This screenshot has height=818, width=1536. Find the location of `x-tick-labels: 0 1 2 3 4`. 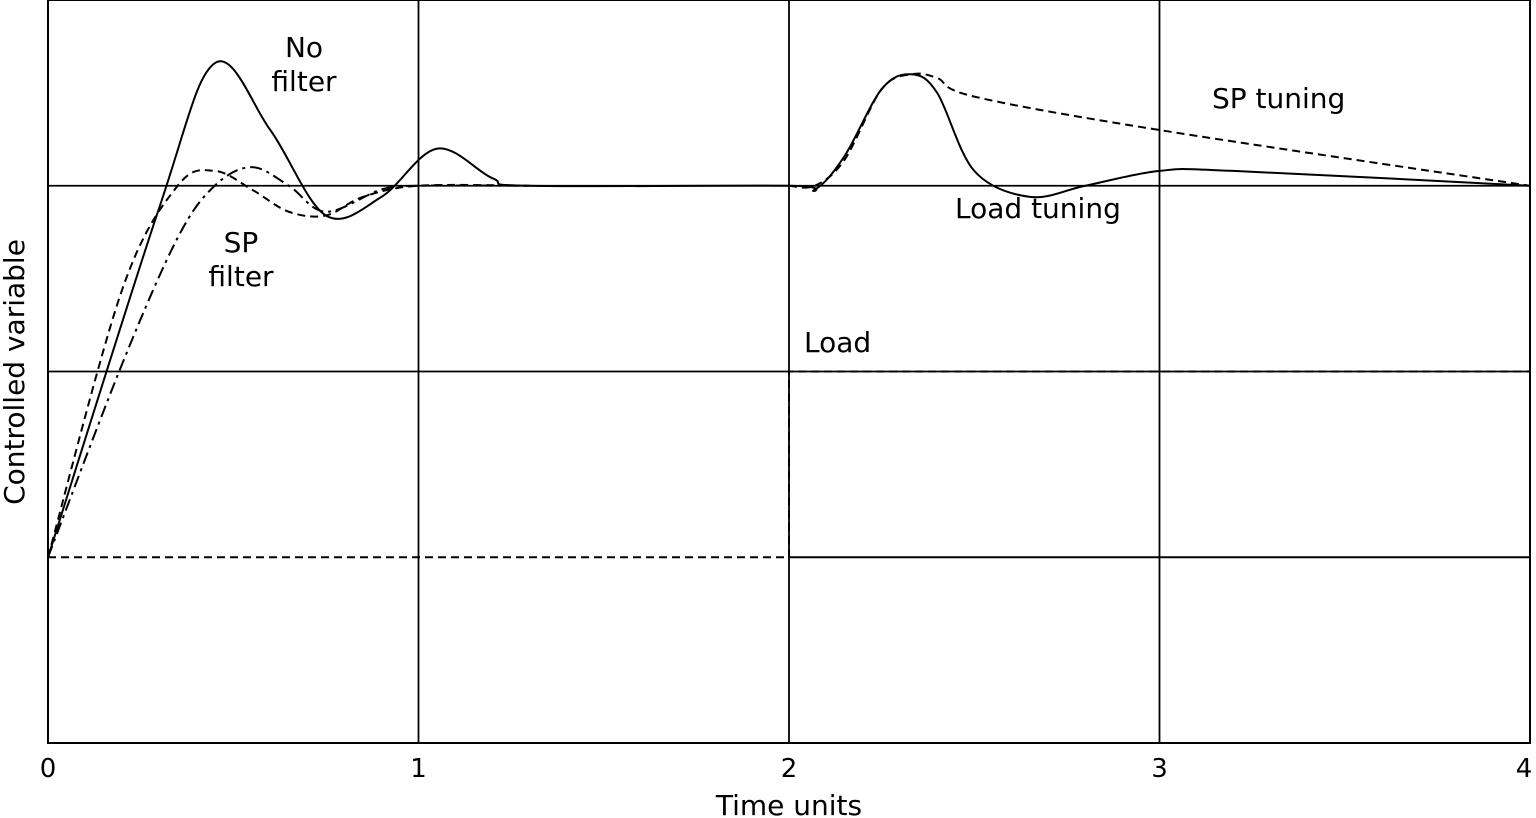

x-tick-labels: 0 1 2 3 4 is located at coordinates (786, 769).